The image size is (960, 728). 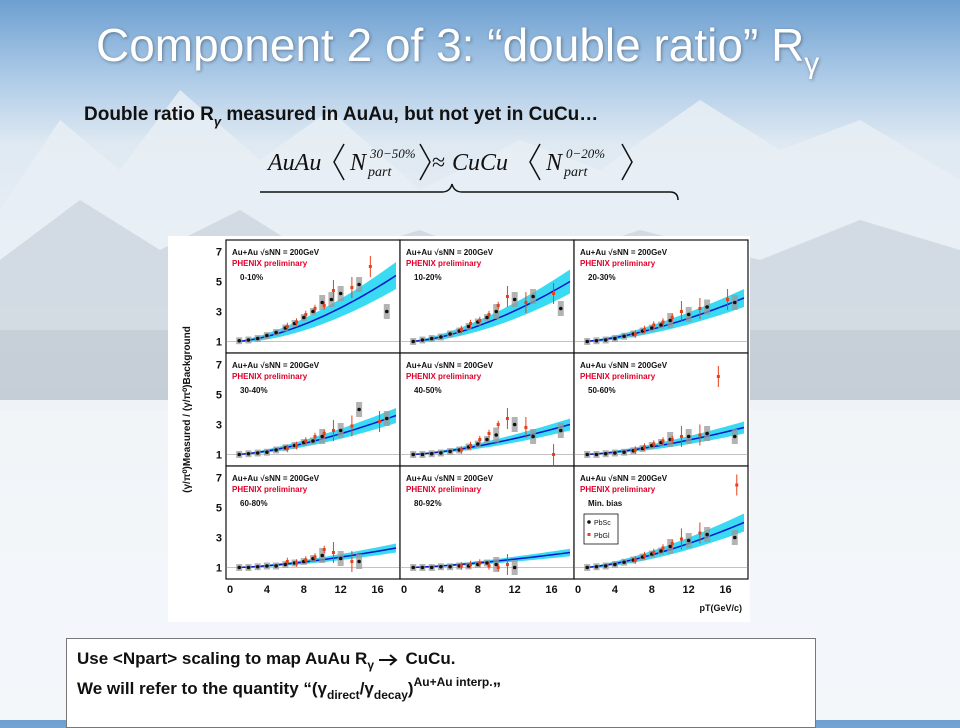 What do you see at coordinates (425, 162) in the screenshot?
I see `formula-left-bracket-close` at bounding box center [425, 162].